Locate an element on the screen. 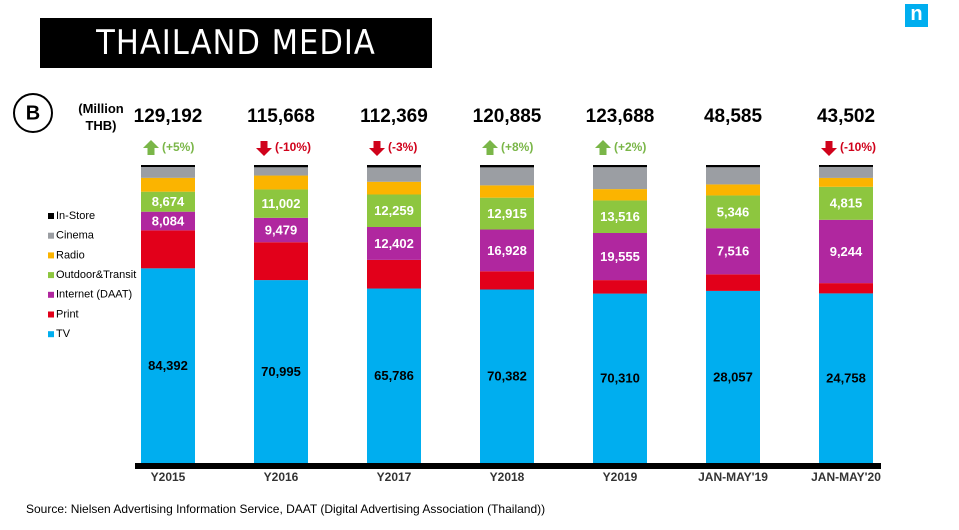 This screenshot has width=959, height=530. total-label: 123,688 is located at coordinates (620, 116).